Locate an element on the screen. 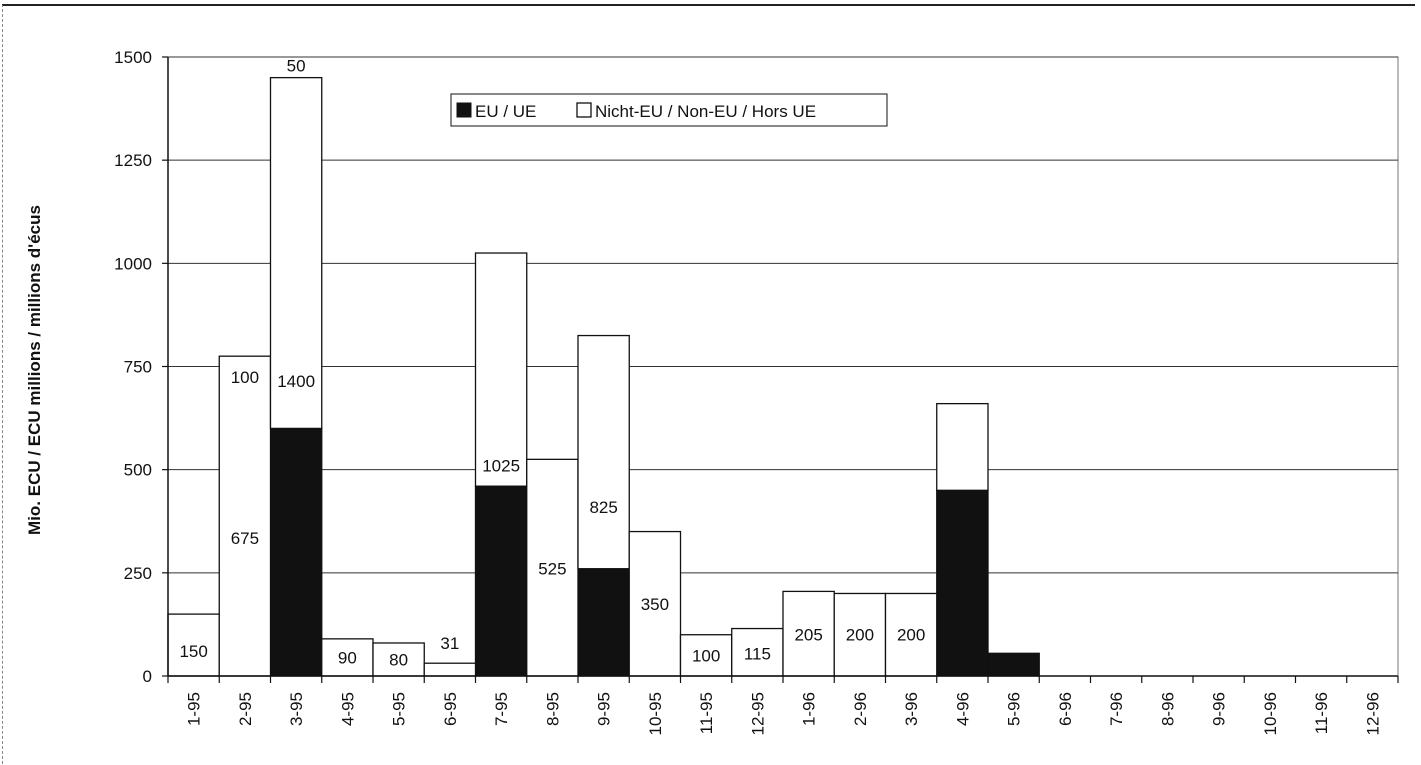  data-label: 1025 is located at coordinates (501, 466).